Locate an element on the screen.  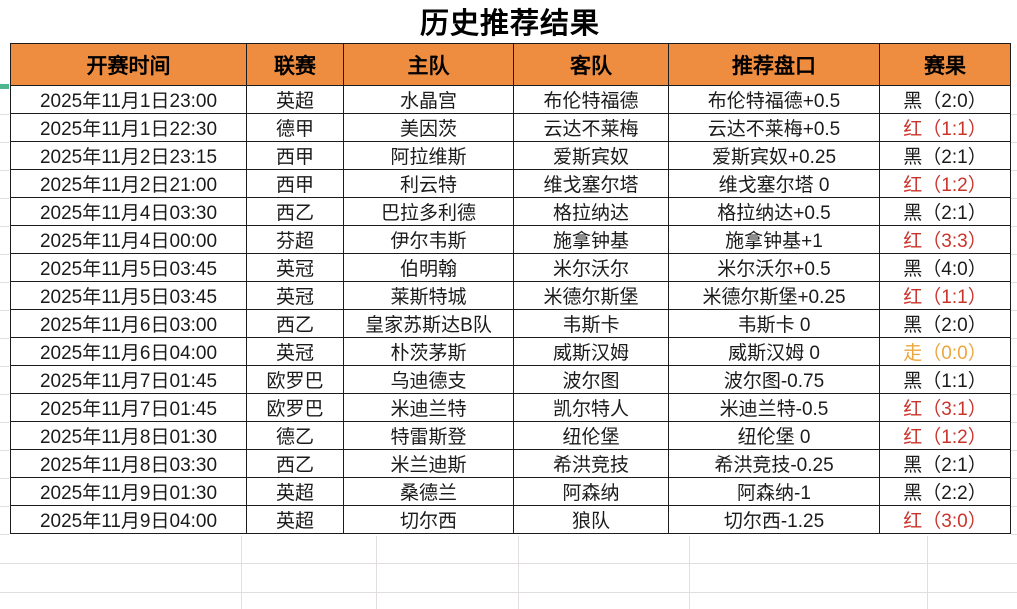
cell-away-team: 维戈塞尔塔 is located at coordinates (591, 183).